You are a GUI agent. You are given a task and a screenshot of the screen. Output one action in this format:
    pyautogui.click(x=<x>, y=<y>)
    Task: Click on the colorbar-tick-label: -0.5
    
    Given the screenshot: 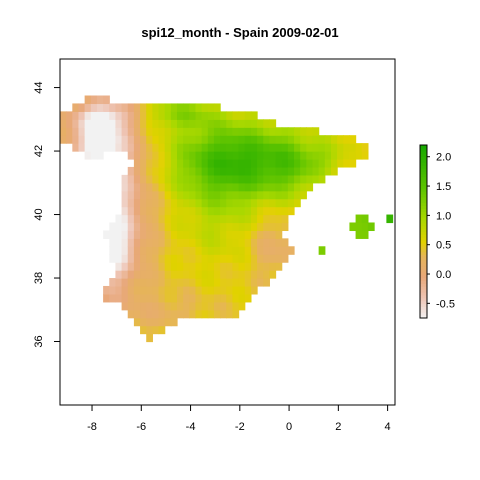 What is the action you would take?
    pyautogui.click(x=445, y=304)
    